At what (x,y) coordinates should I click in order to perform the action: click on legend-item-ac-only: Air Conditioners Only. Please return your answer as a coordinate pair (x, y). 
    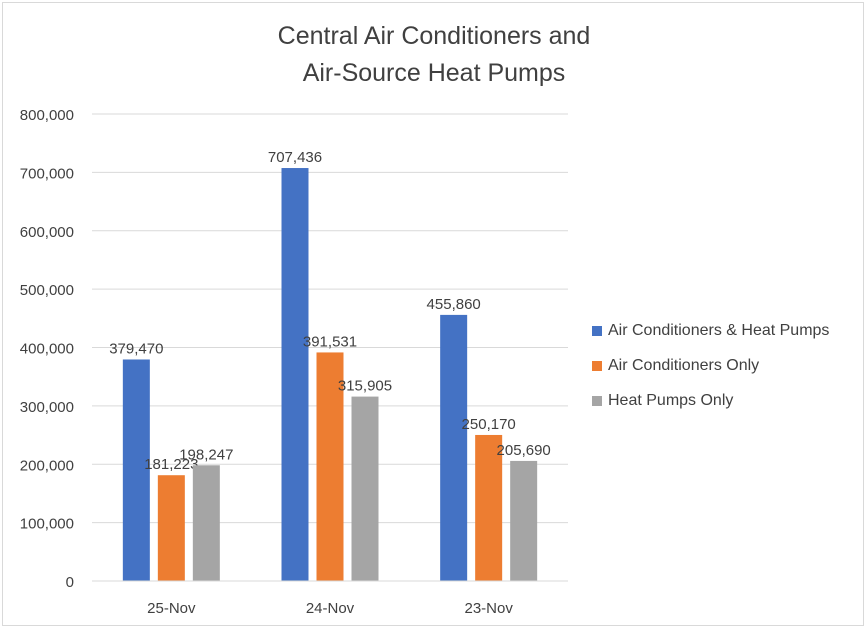
    Looking at the image, I should click on (710, 365).